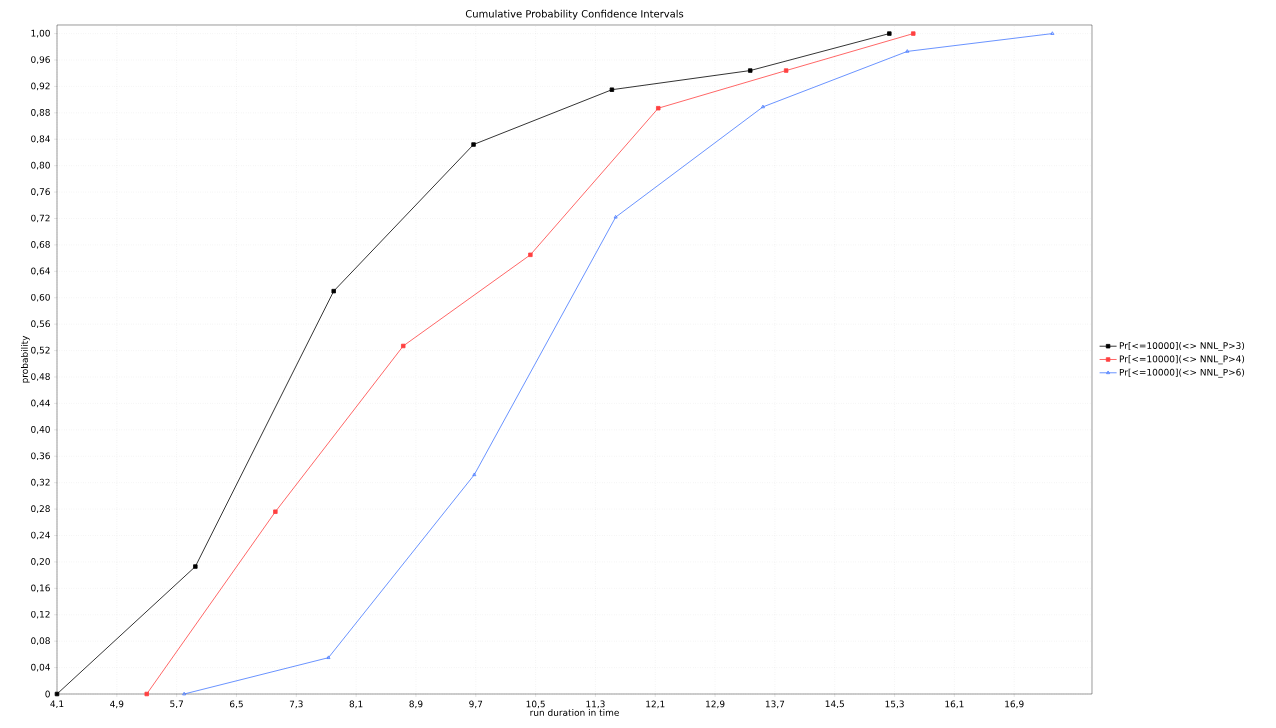  Describe the element at coordinates (40, 245) in the screenshot. I see `y-tick-label: 0,68` at that location.